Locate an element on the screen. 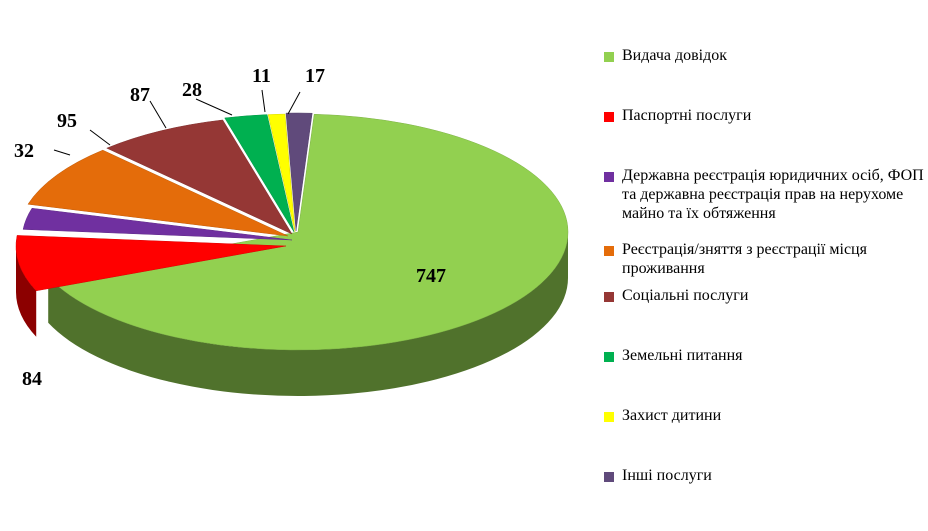 The width and height of the screenshot is (928, 531). data-label: 747 is located at coordinates (431, 276).